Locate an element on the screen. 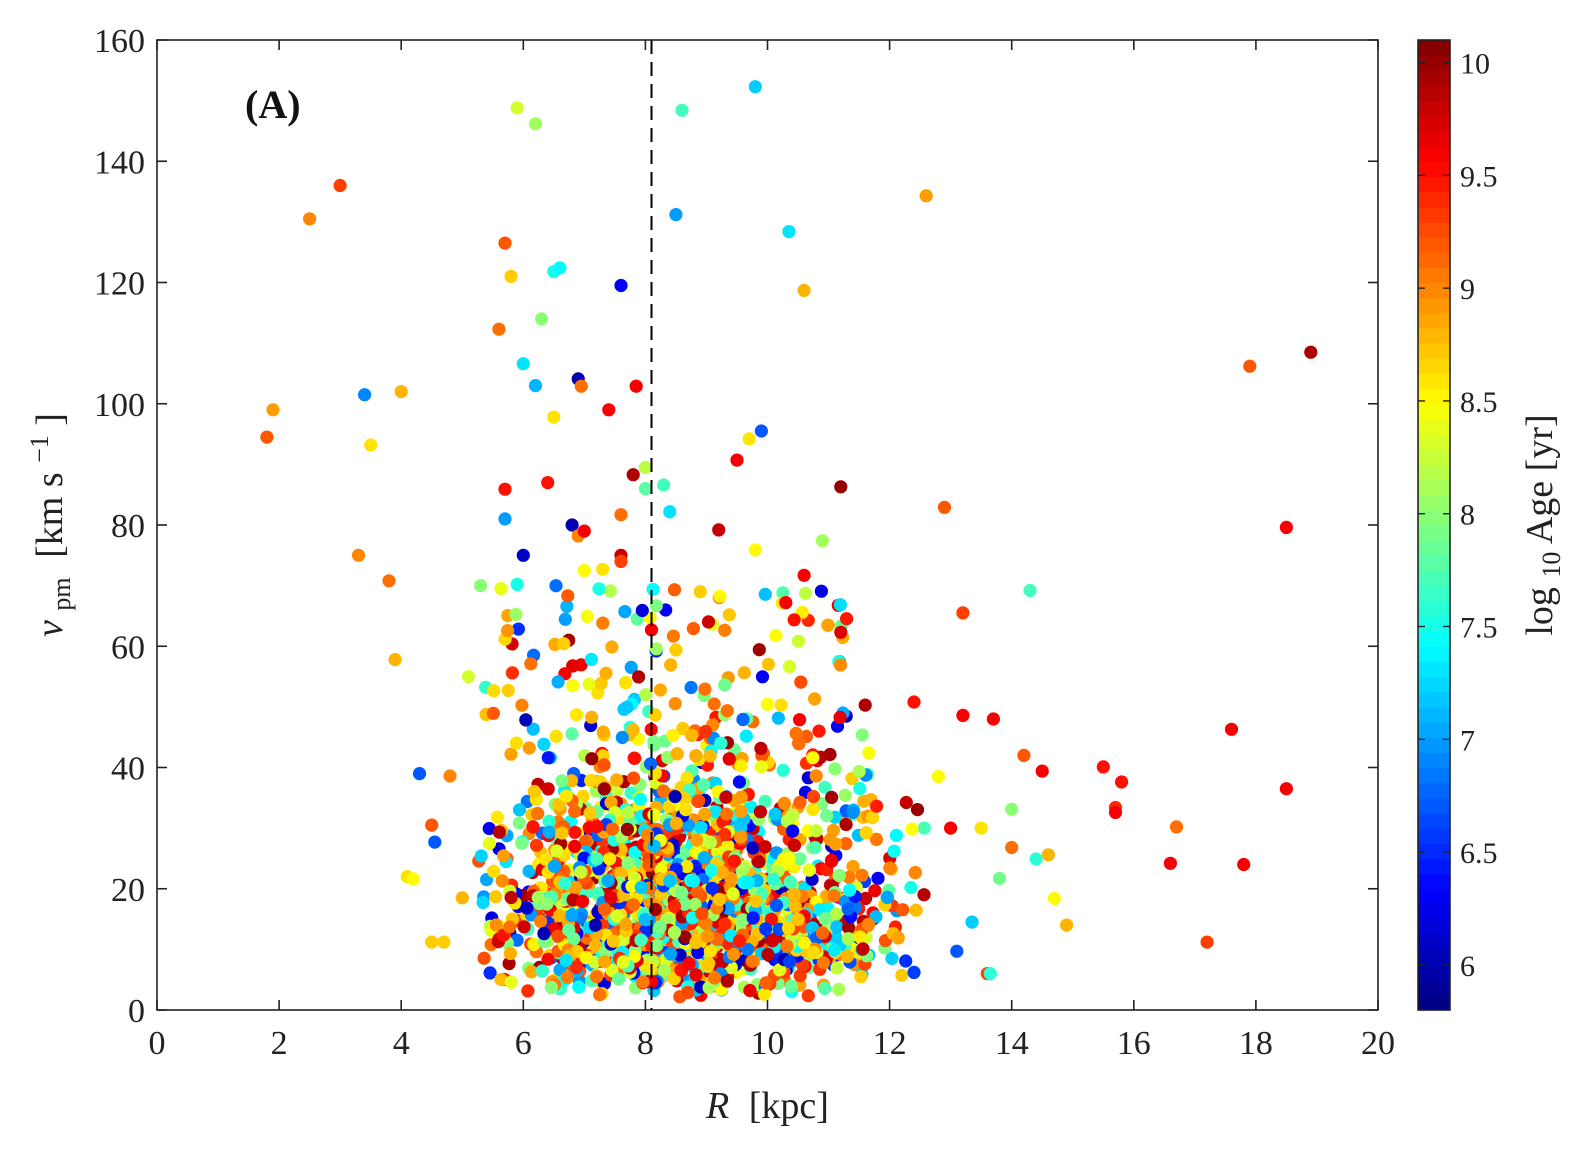 This screenshot has width=1580, height=1150. y-tick-label: 0 is located at coordinates (136, 1011).